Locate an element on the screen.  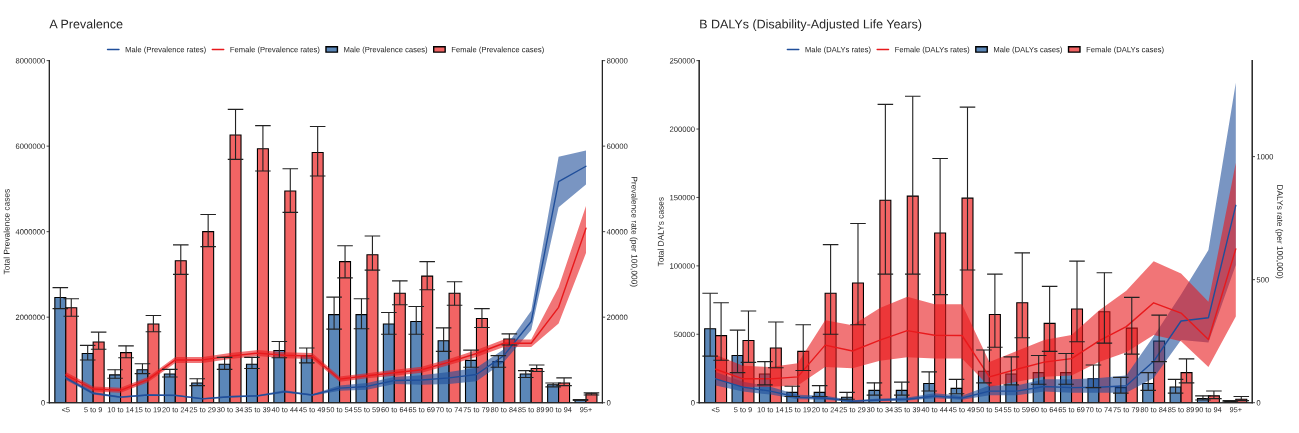
chart-title: A Prevalence is located at coordinates (86, 24).